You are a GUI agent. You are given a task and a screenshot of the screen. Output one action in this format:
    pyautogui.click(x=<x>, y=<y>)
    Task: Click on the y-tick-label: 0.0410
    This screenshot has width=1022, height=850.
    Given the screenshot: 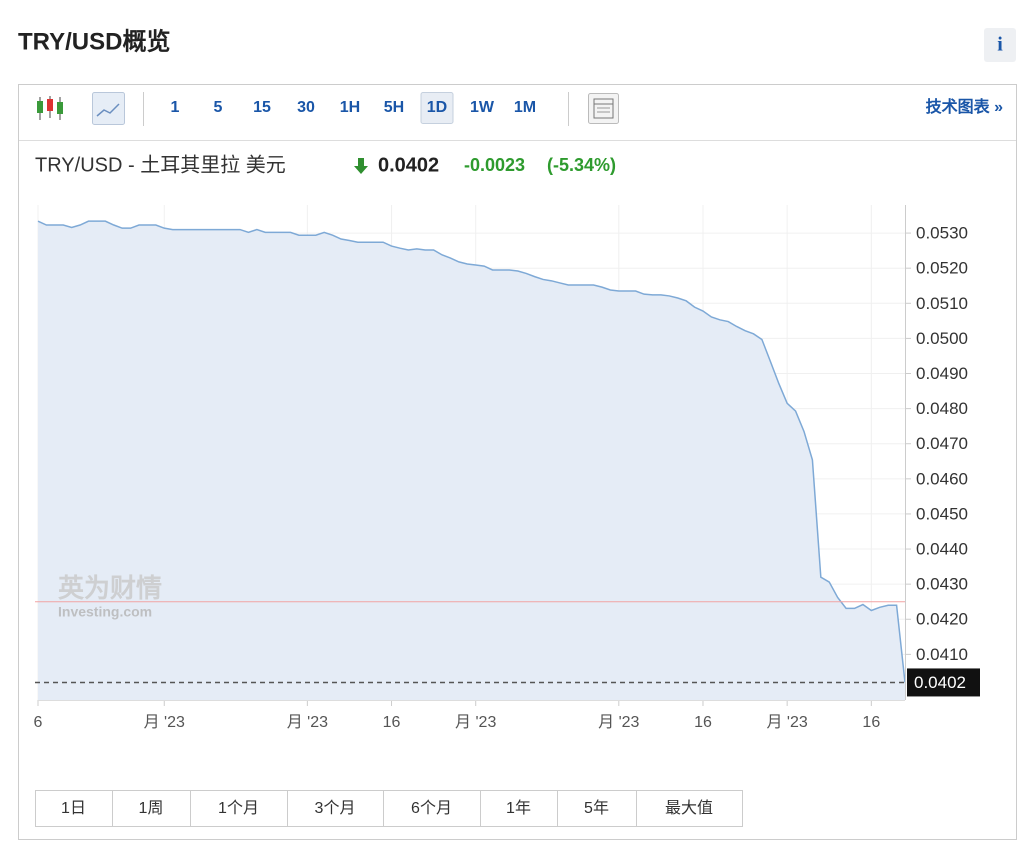 What is the action you would take?
    pyautogui.click(x=942, y=654)
    